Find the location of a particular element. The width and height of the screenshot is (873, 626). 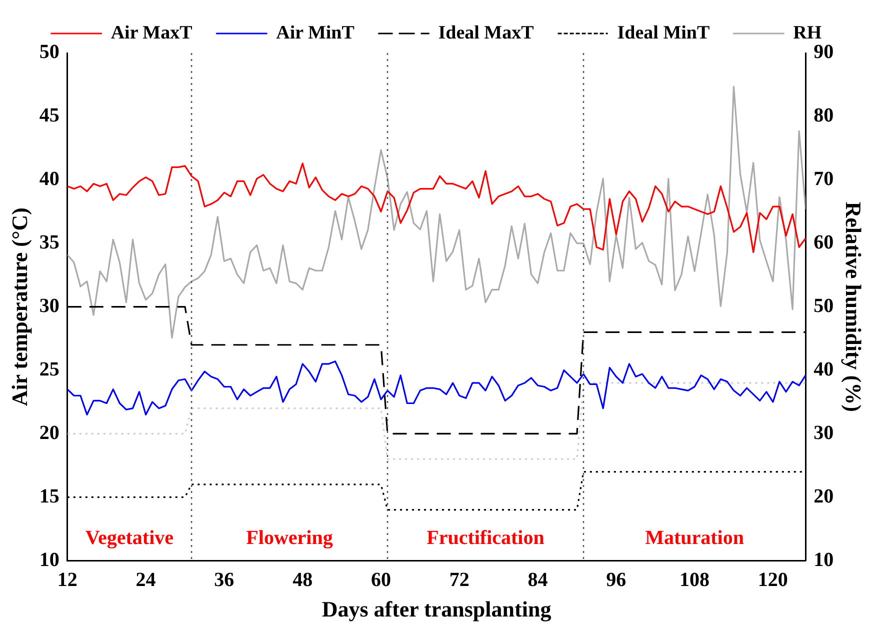

y2-axis-title: Relative humidity (%) is located at coordinates (853, 307).